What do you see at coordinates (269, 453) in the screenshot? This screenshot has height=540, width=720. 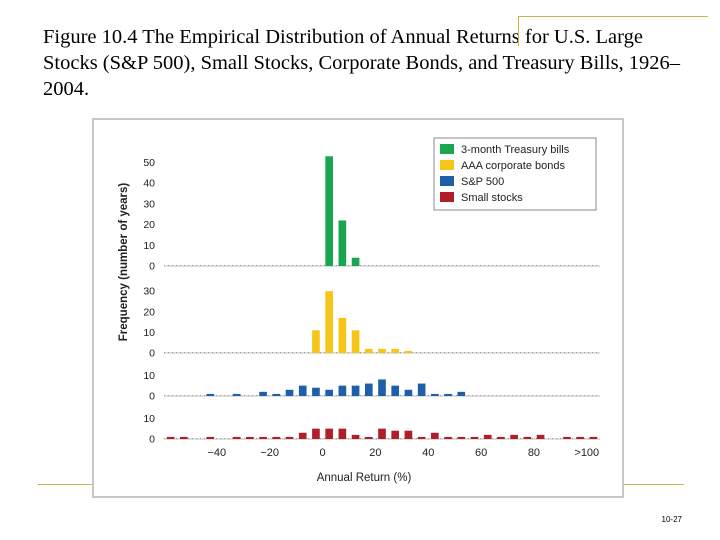 I see `x-tick-label: −20` at bounding box center [269, 453].